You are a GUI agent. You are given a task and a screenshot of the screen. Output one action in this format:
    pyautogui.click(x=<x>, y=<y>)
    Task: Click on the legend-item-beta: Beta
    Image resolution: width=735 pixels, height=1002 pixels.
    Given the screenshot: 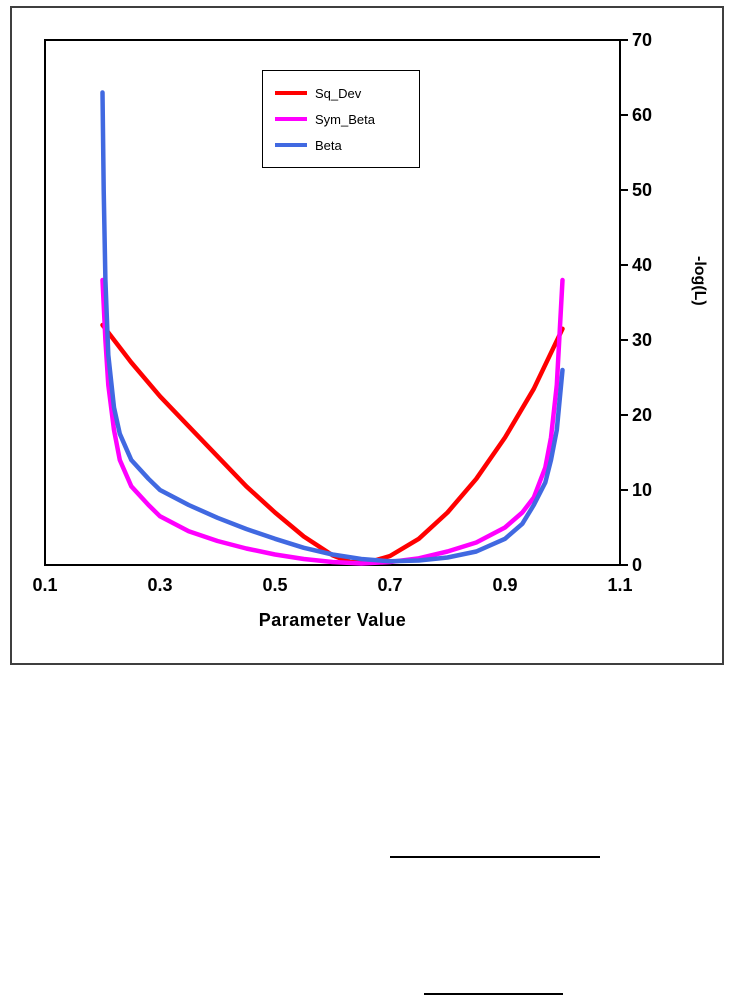 What is the action you would take?
    pyautogui.click(x=341, y=145)
    